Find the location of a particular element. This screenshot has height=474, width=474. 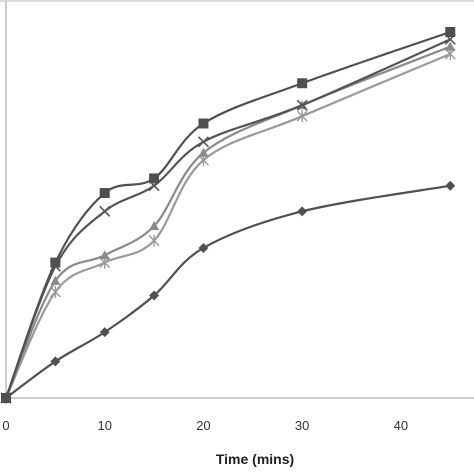

x-tick-label: 20 is located at coordinates (203, 425).